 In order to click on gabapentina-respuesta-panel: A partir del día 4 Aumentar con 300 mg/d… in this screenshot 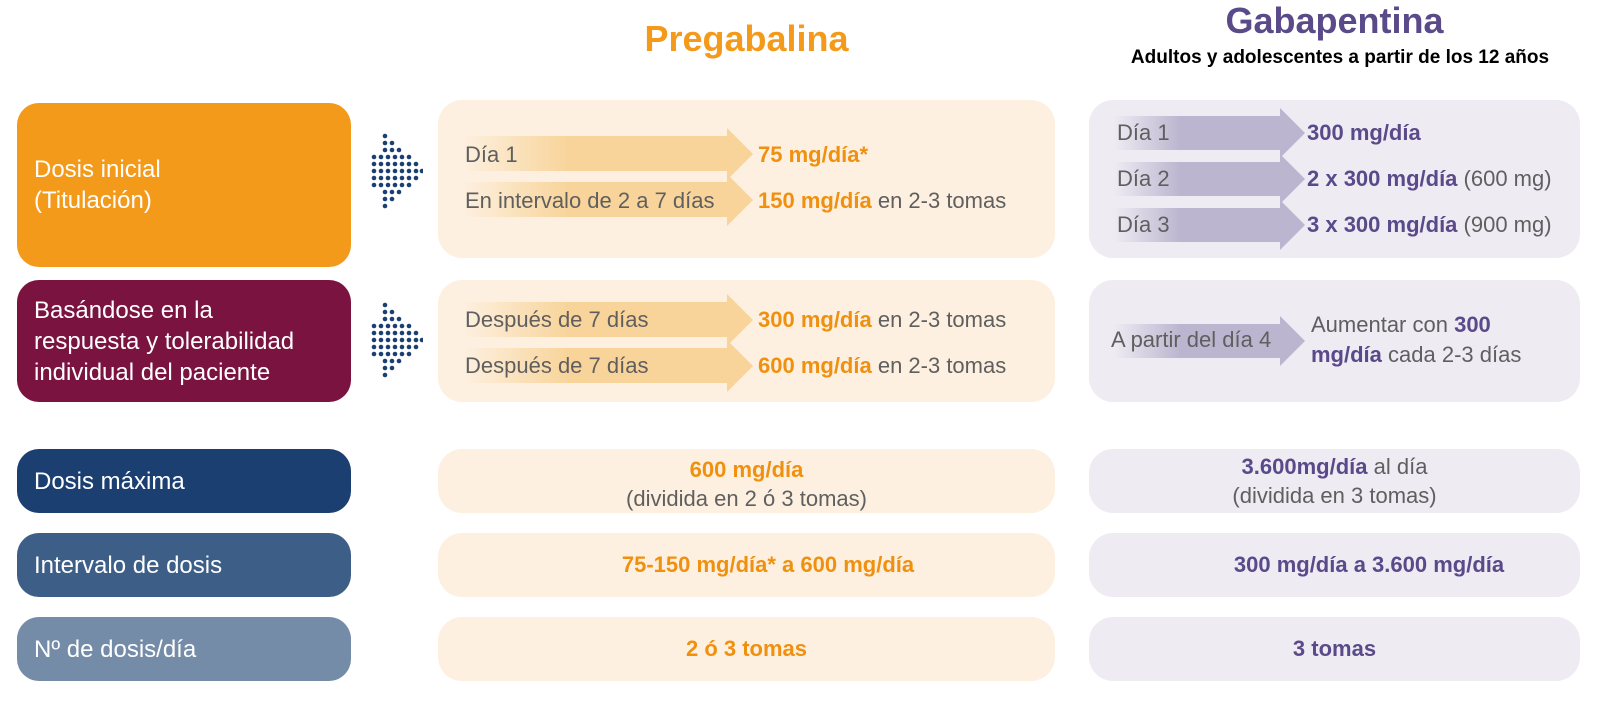, I will do `click(1334, 341)`.